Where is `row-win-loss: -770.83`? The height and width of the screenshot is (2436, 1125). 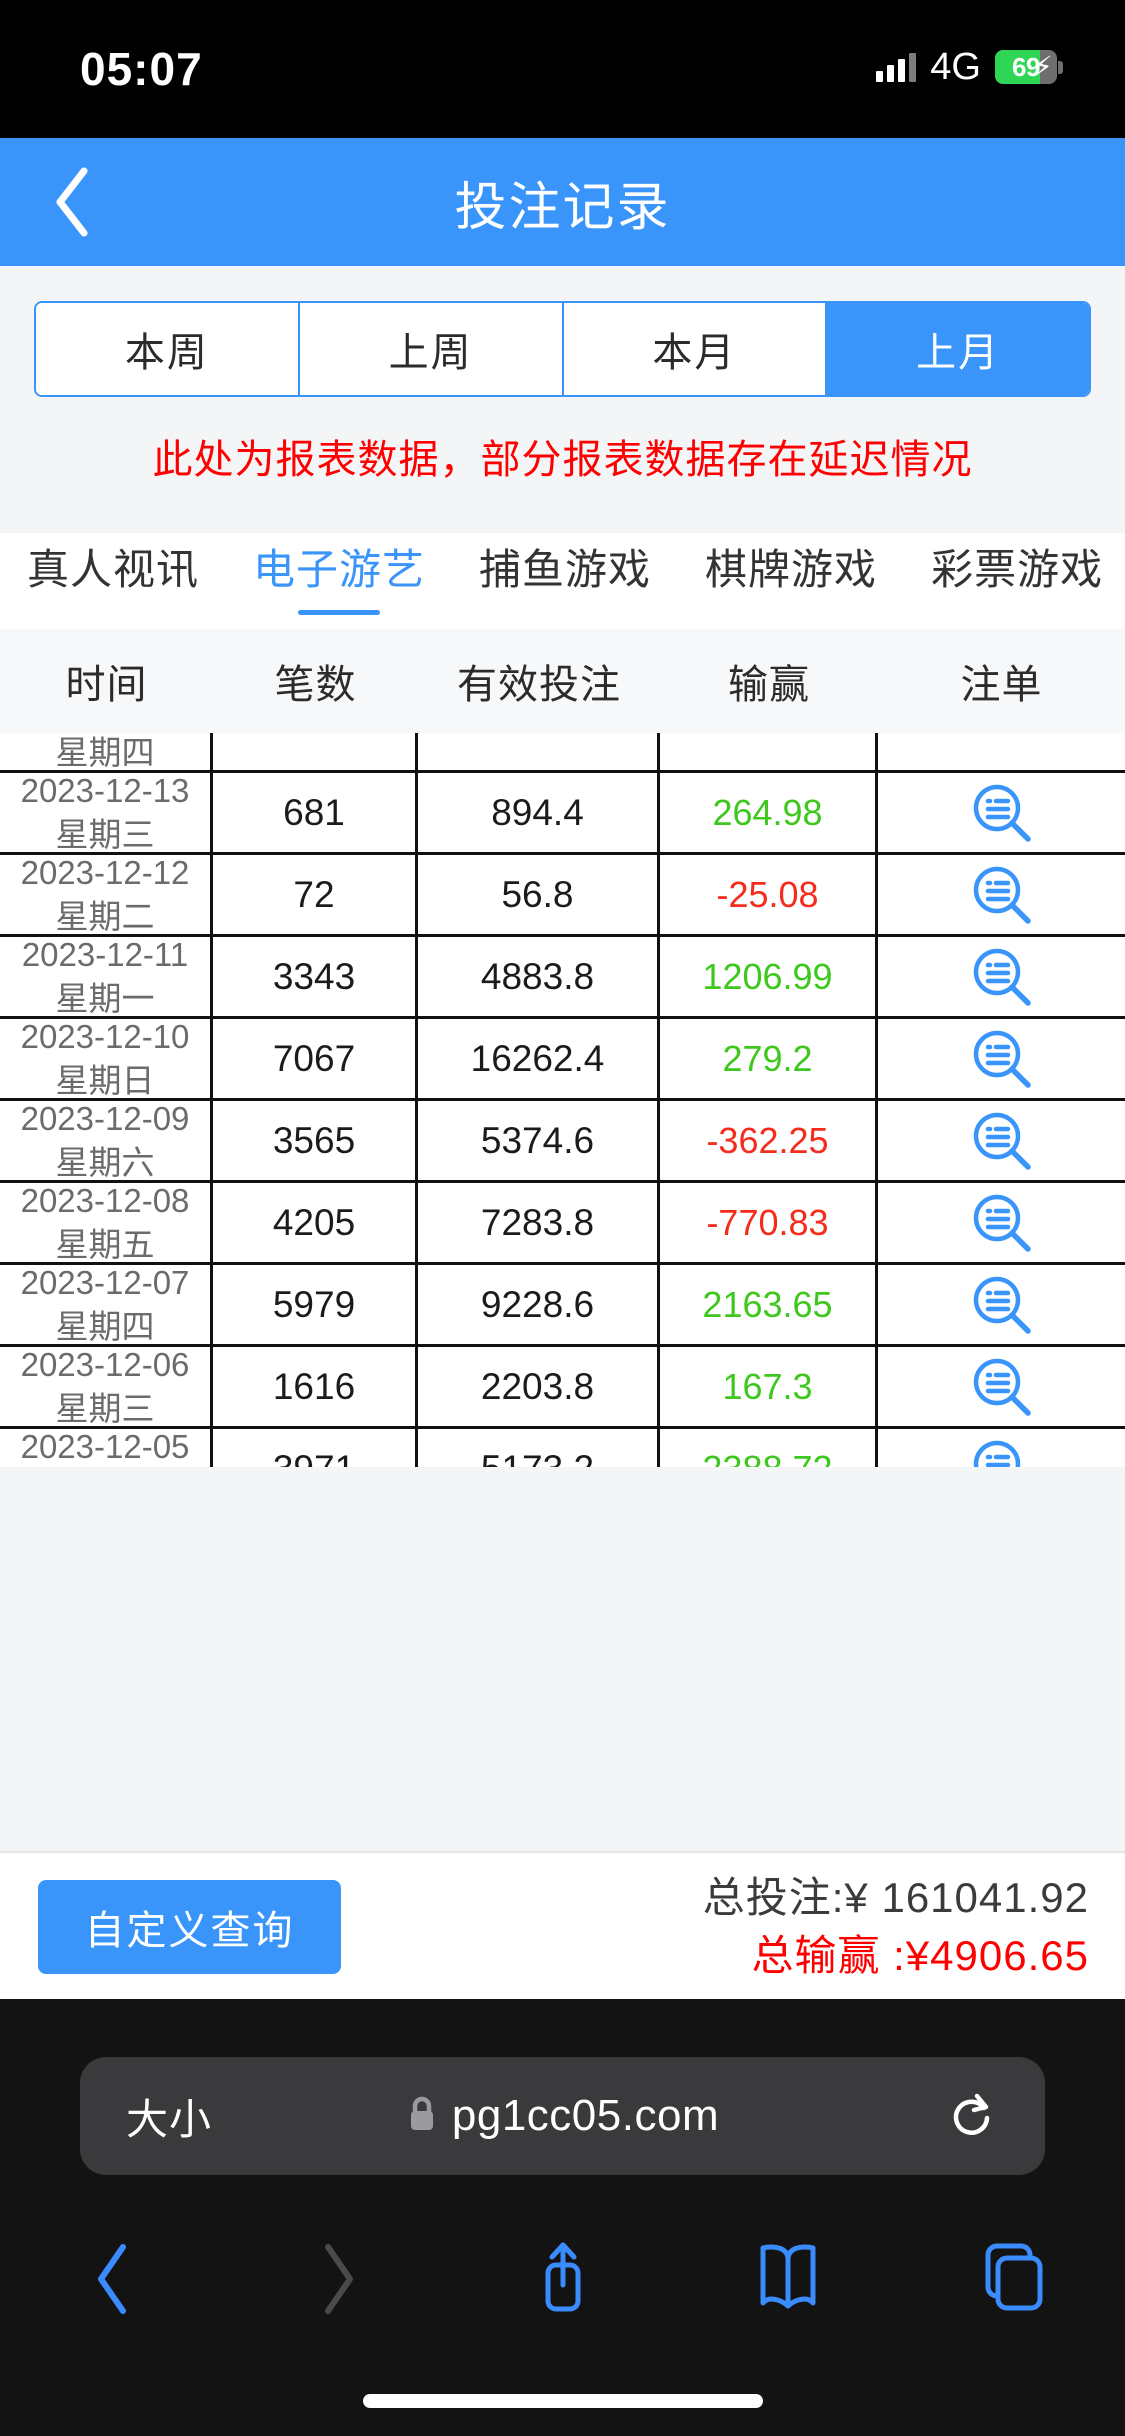
row-win-loss: -770.83 is located at coordinates (769, 1222).